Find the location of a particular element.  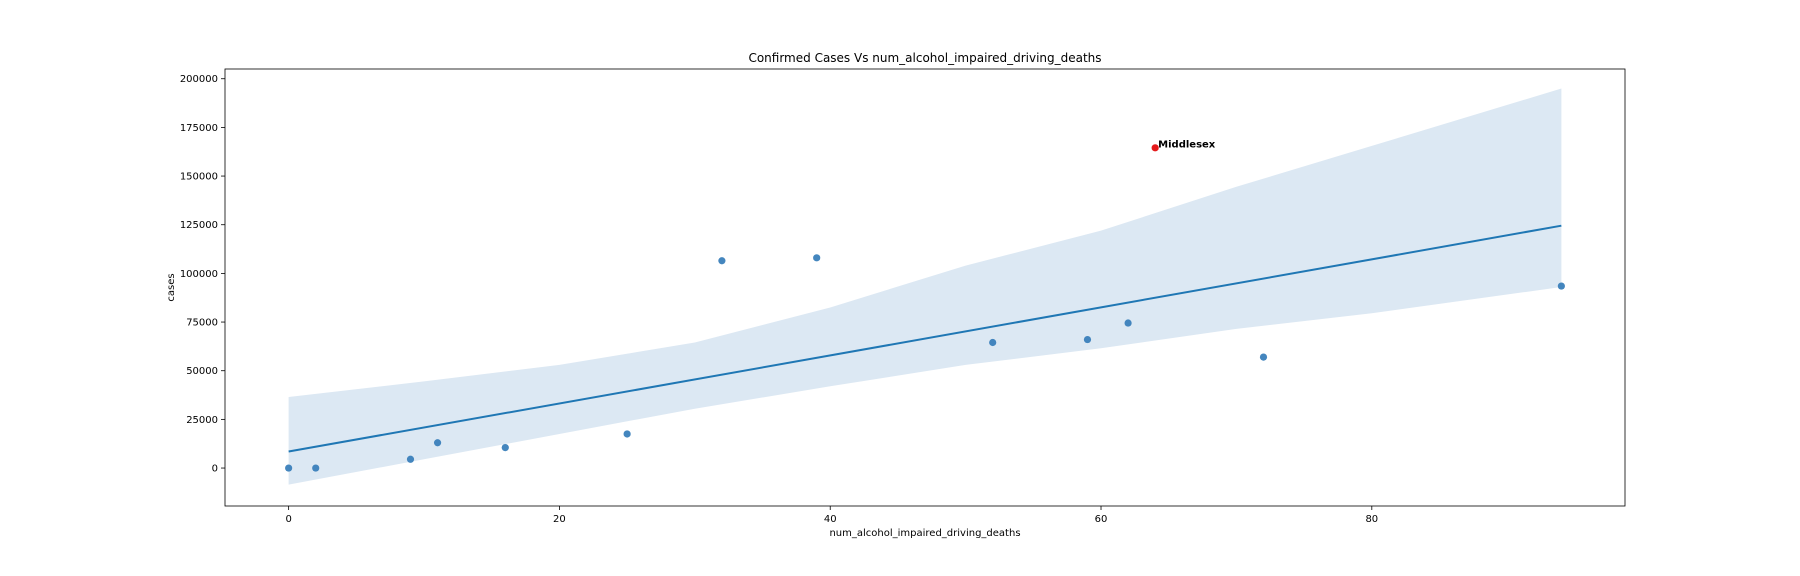

x-tick-label: 80 is located at coordinates (1371, 519).